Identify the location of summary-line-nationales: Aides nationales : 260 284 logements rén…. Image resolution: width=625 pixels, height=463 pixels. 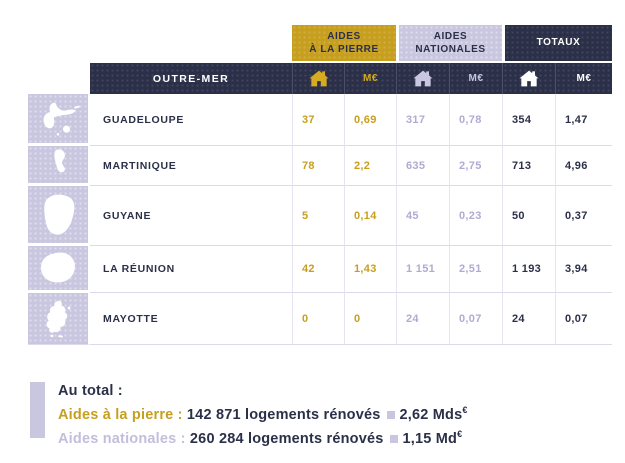
(263, 437).